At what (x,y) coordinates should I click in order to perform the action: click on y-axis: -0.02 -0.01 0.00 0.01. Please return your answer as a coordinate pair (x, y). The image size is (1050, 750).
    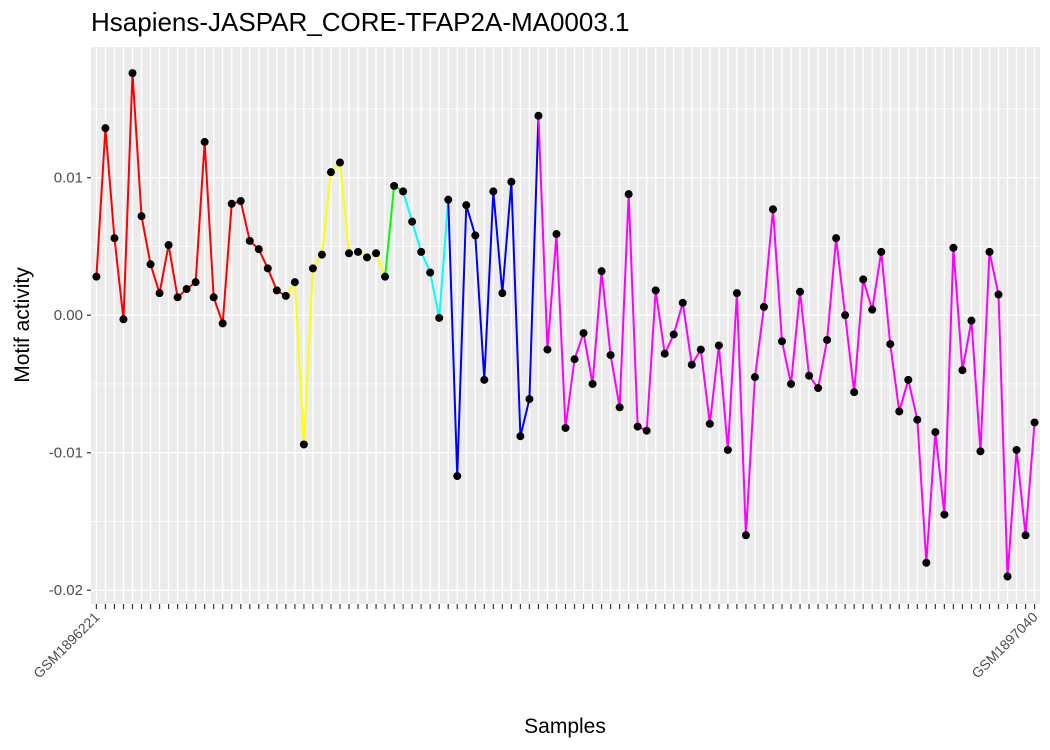
    Looking at the image, I should click on (70, 384).